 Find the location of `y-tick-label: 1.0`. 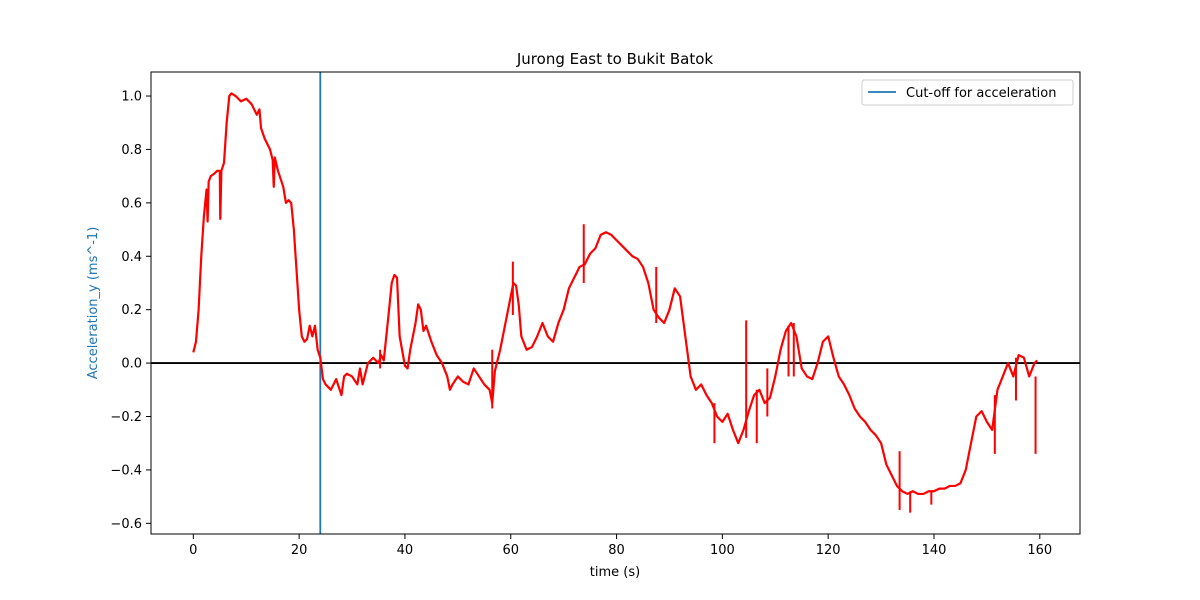

y-tick-label: 1.0 is located at coordinates (131, 97).